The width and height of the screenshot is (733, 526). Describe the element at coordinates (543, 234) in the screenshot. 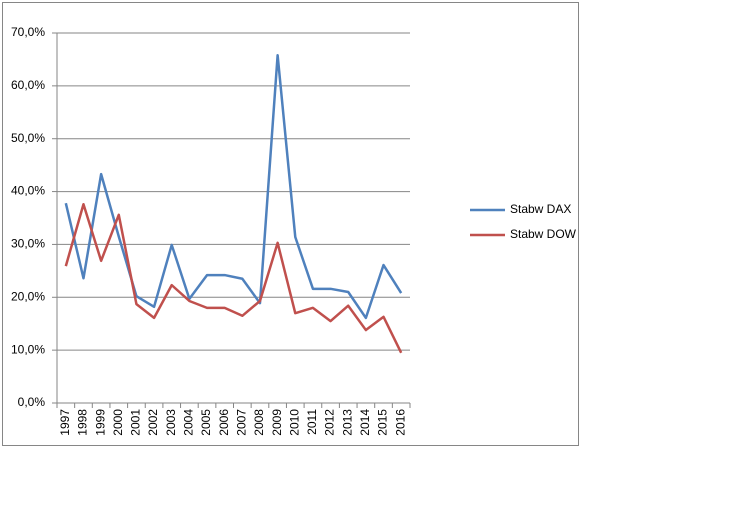

I see `legend-label: Stabw DOW` at that location.